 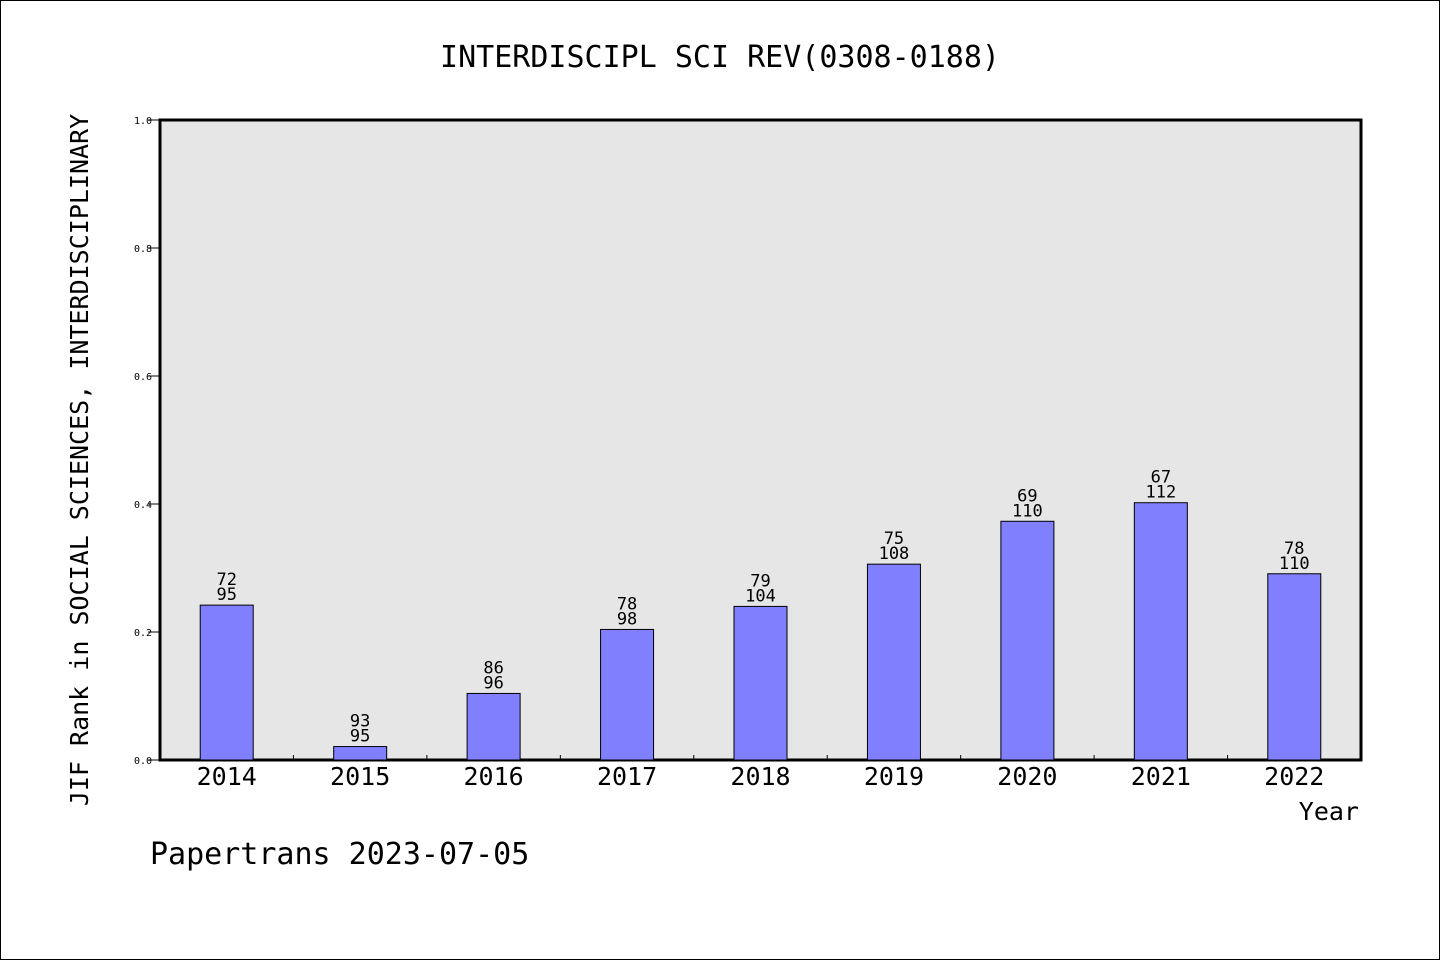 I want to click on x-tick-label: 2021, so click(x=1161, y=776).